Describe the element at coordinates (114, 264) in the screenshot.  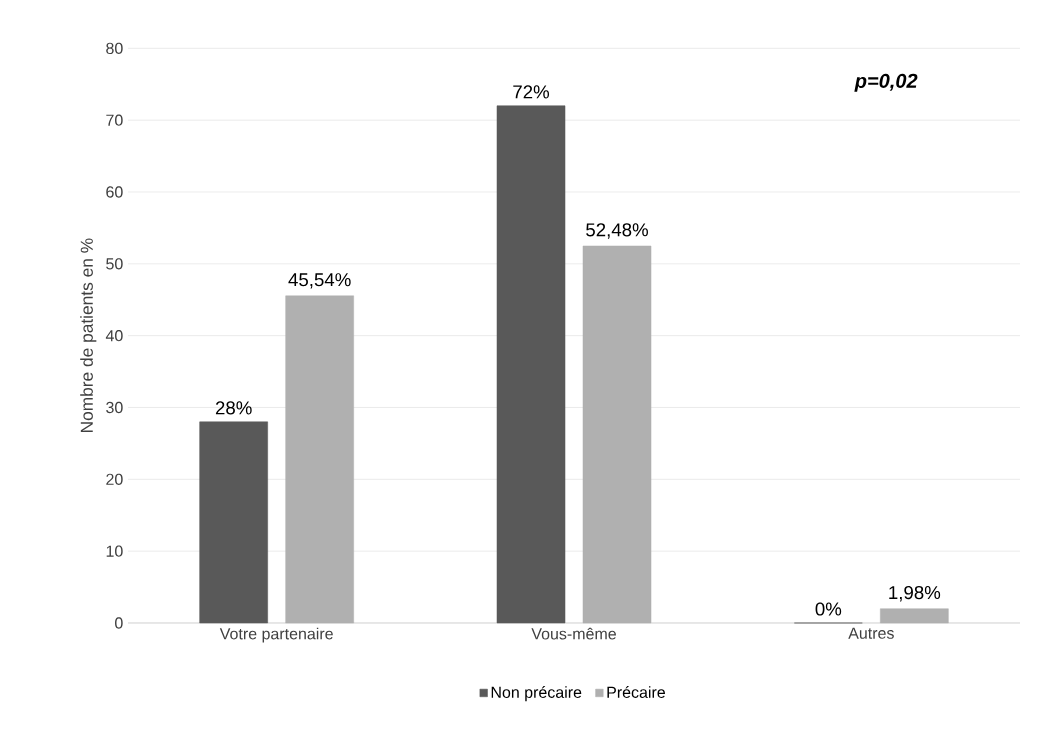
I see `y-tick-label: 50` at that location.